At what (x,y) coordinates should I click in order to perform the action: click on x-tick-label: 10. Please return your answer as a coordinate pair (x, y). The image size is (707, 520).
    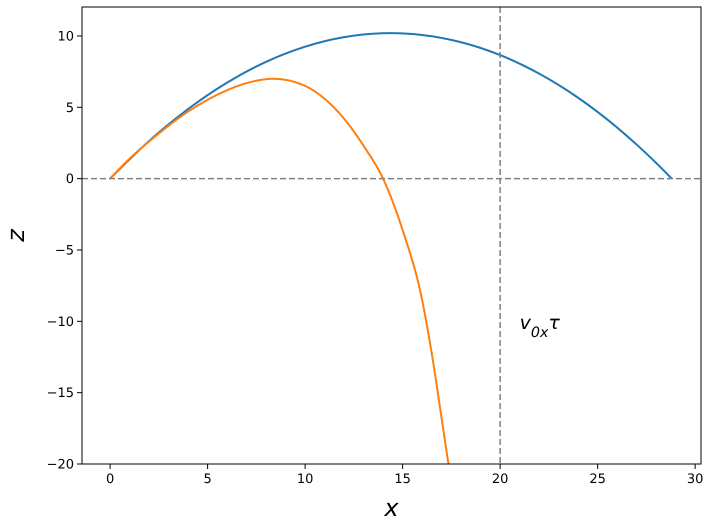
    Looking at the image, I should click on (305, 479).